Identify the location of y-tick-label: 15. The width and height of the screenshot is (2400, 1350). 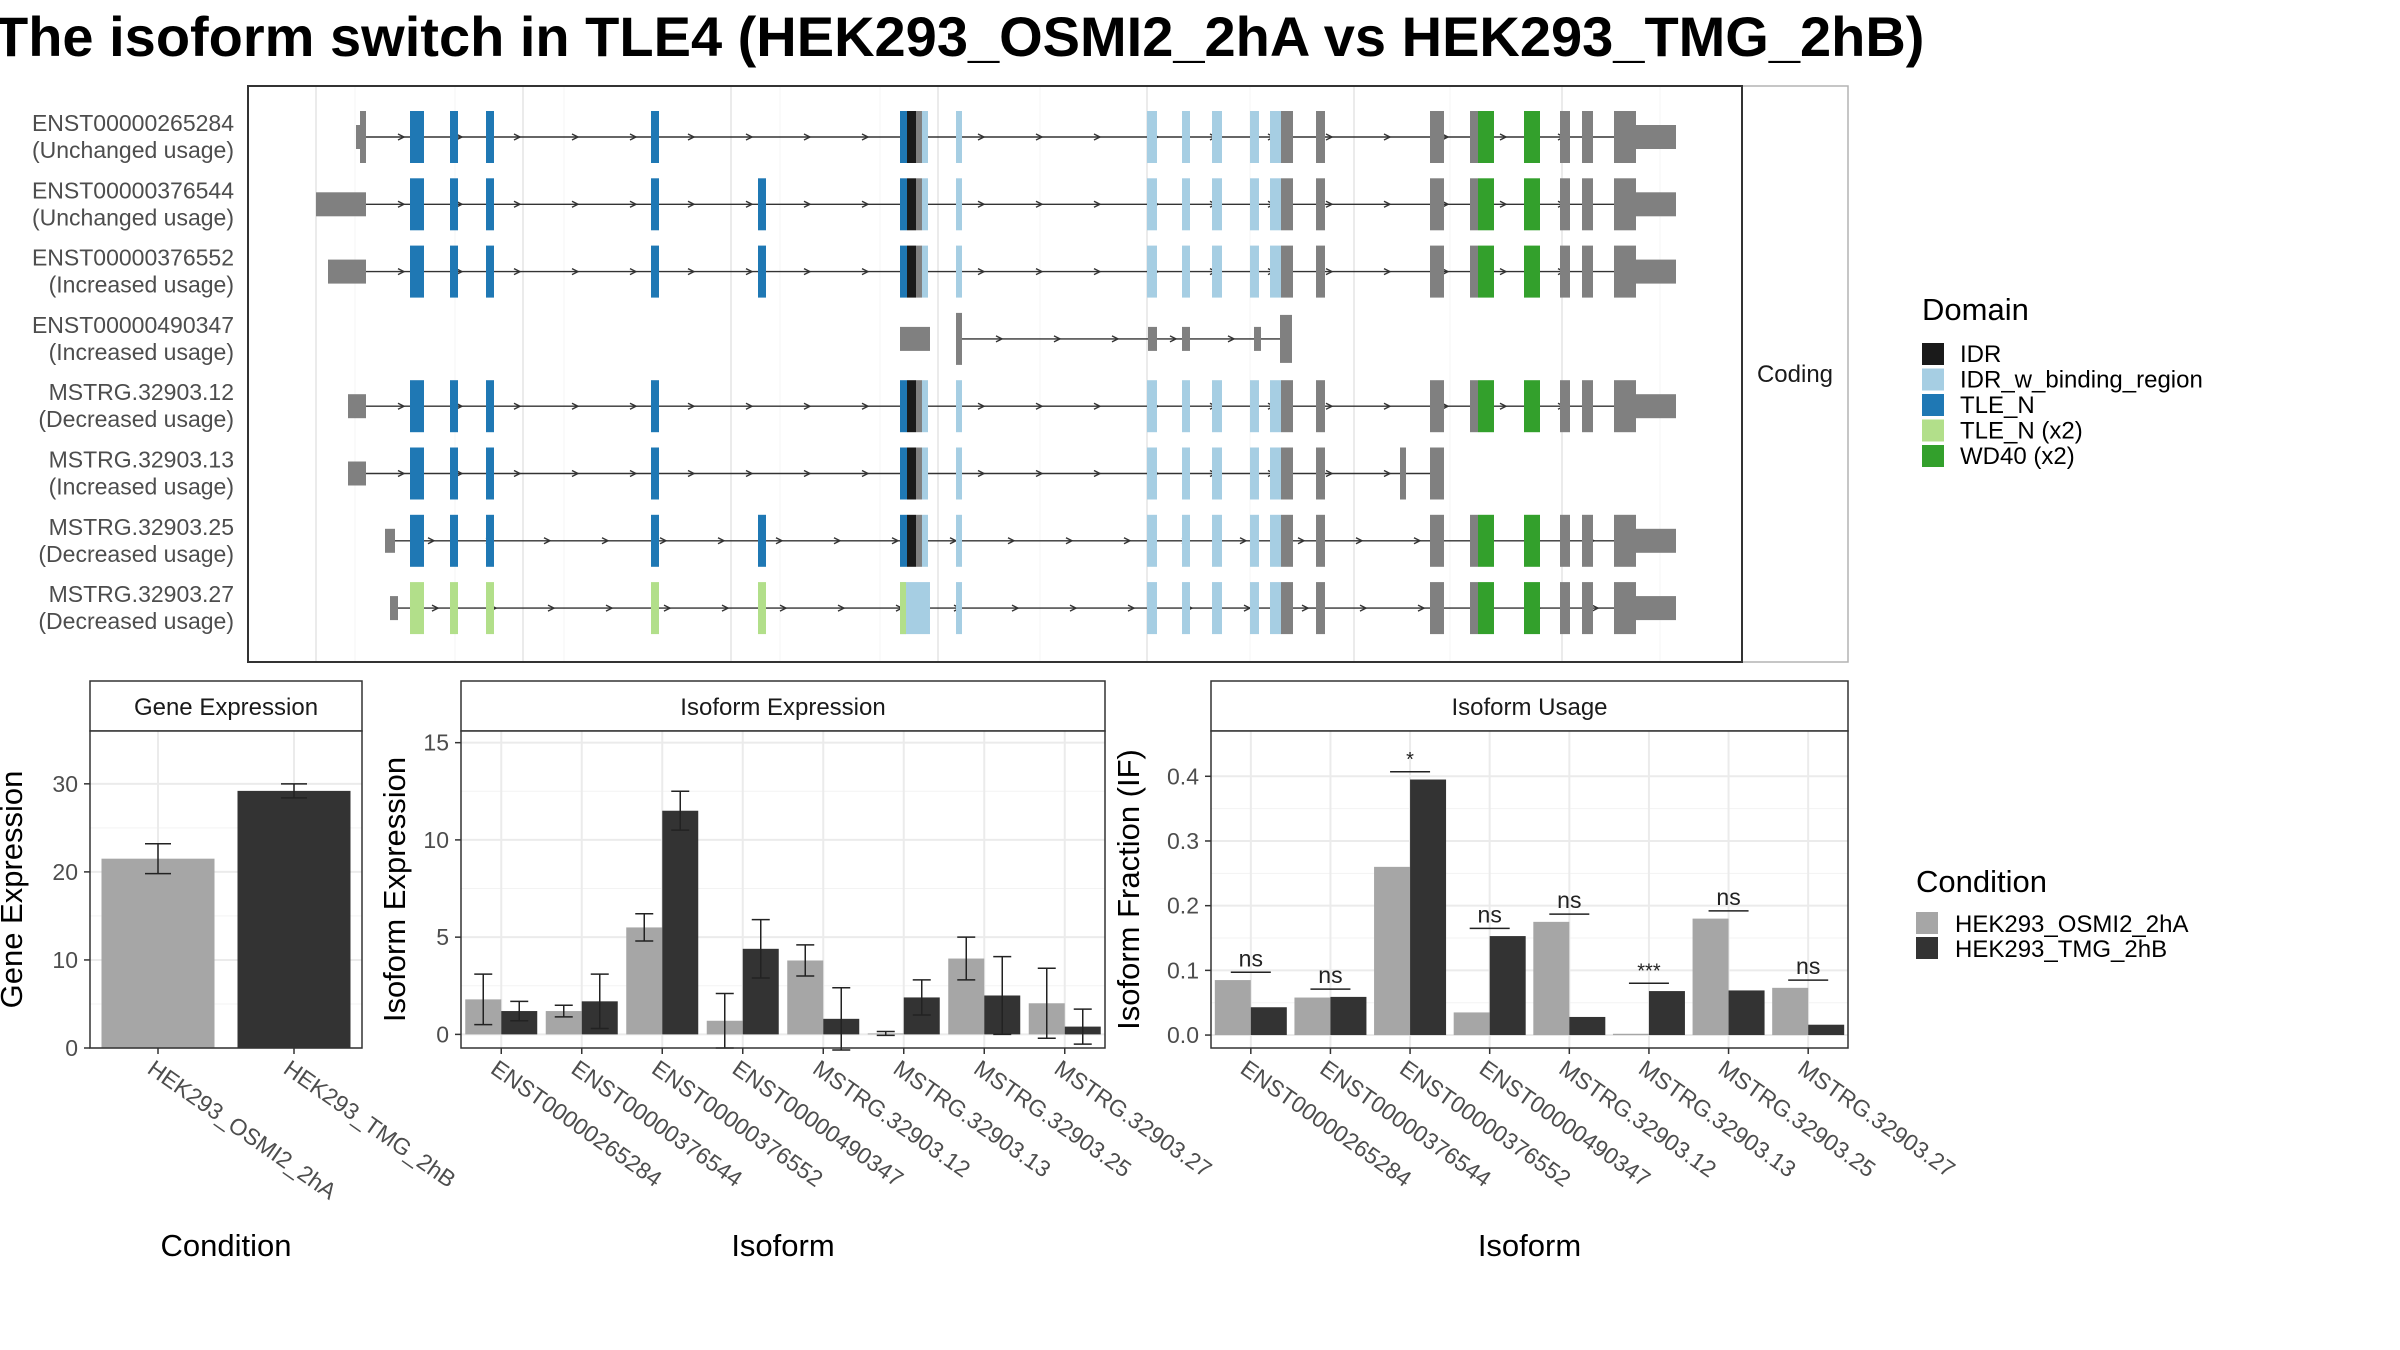
(436, 743).